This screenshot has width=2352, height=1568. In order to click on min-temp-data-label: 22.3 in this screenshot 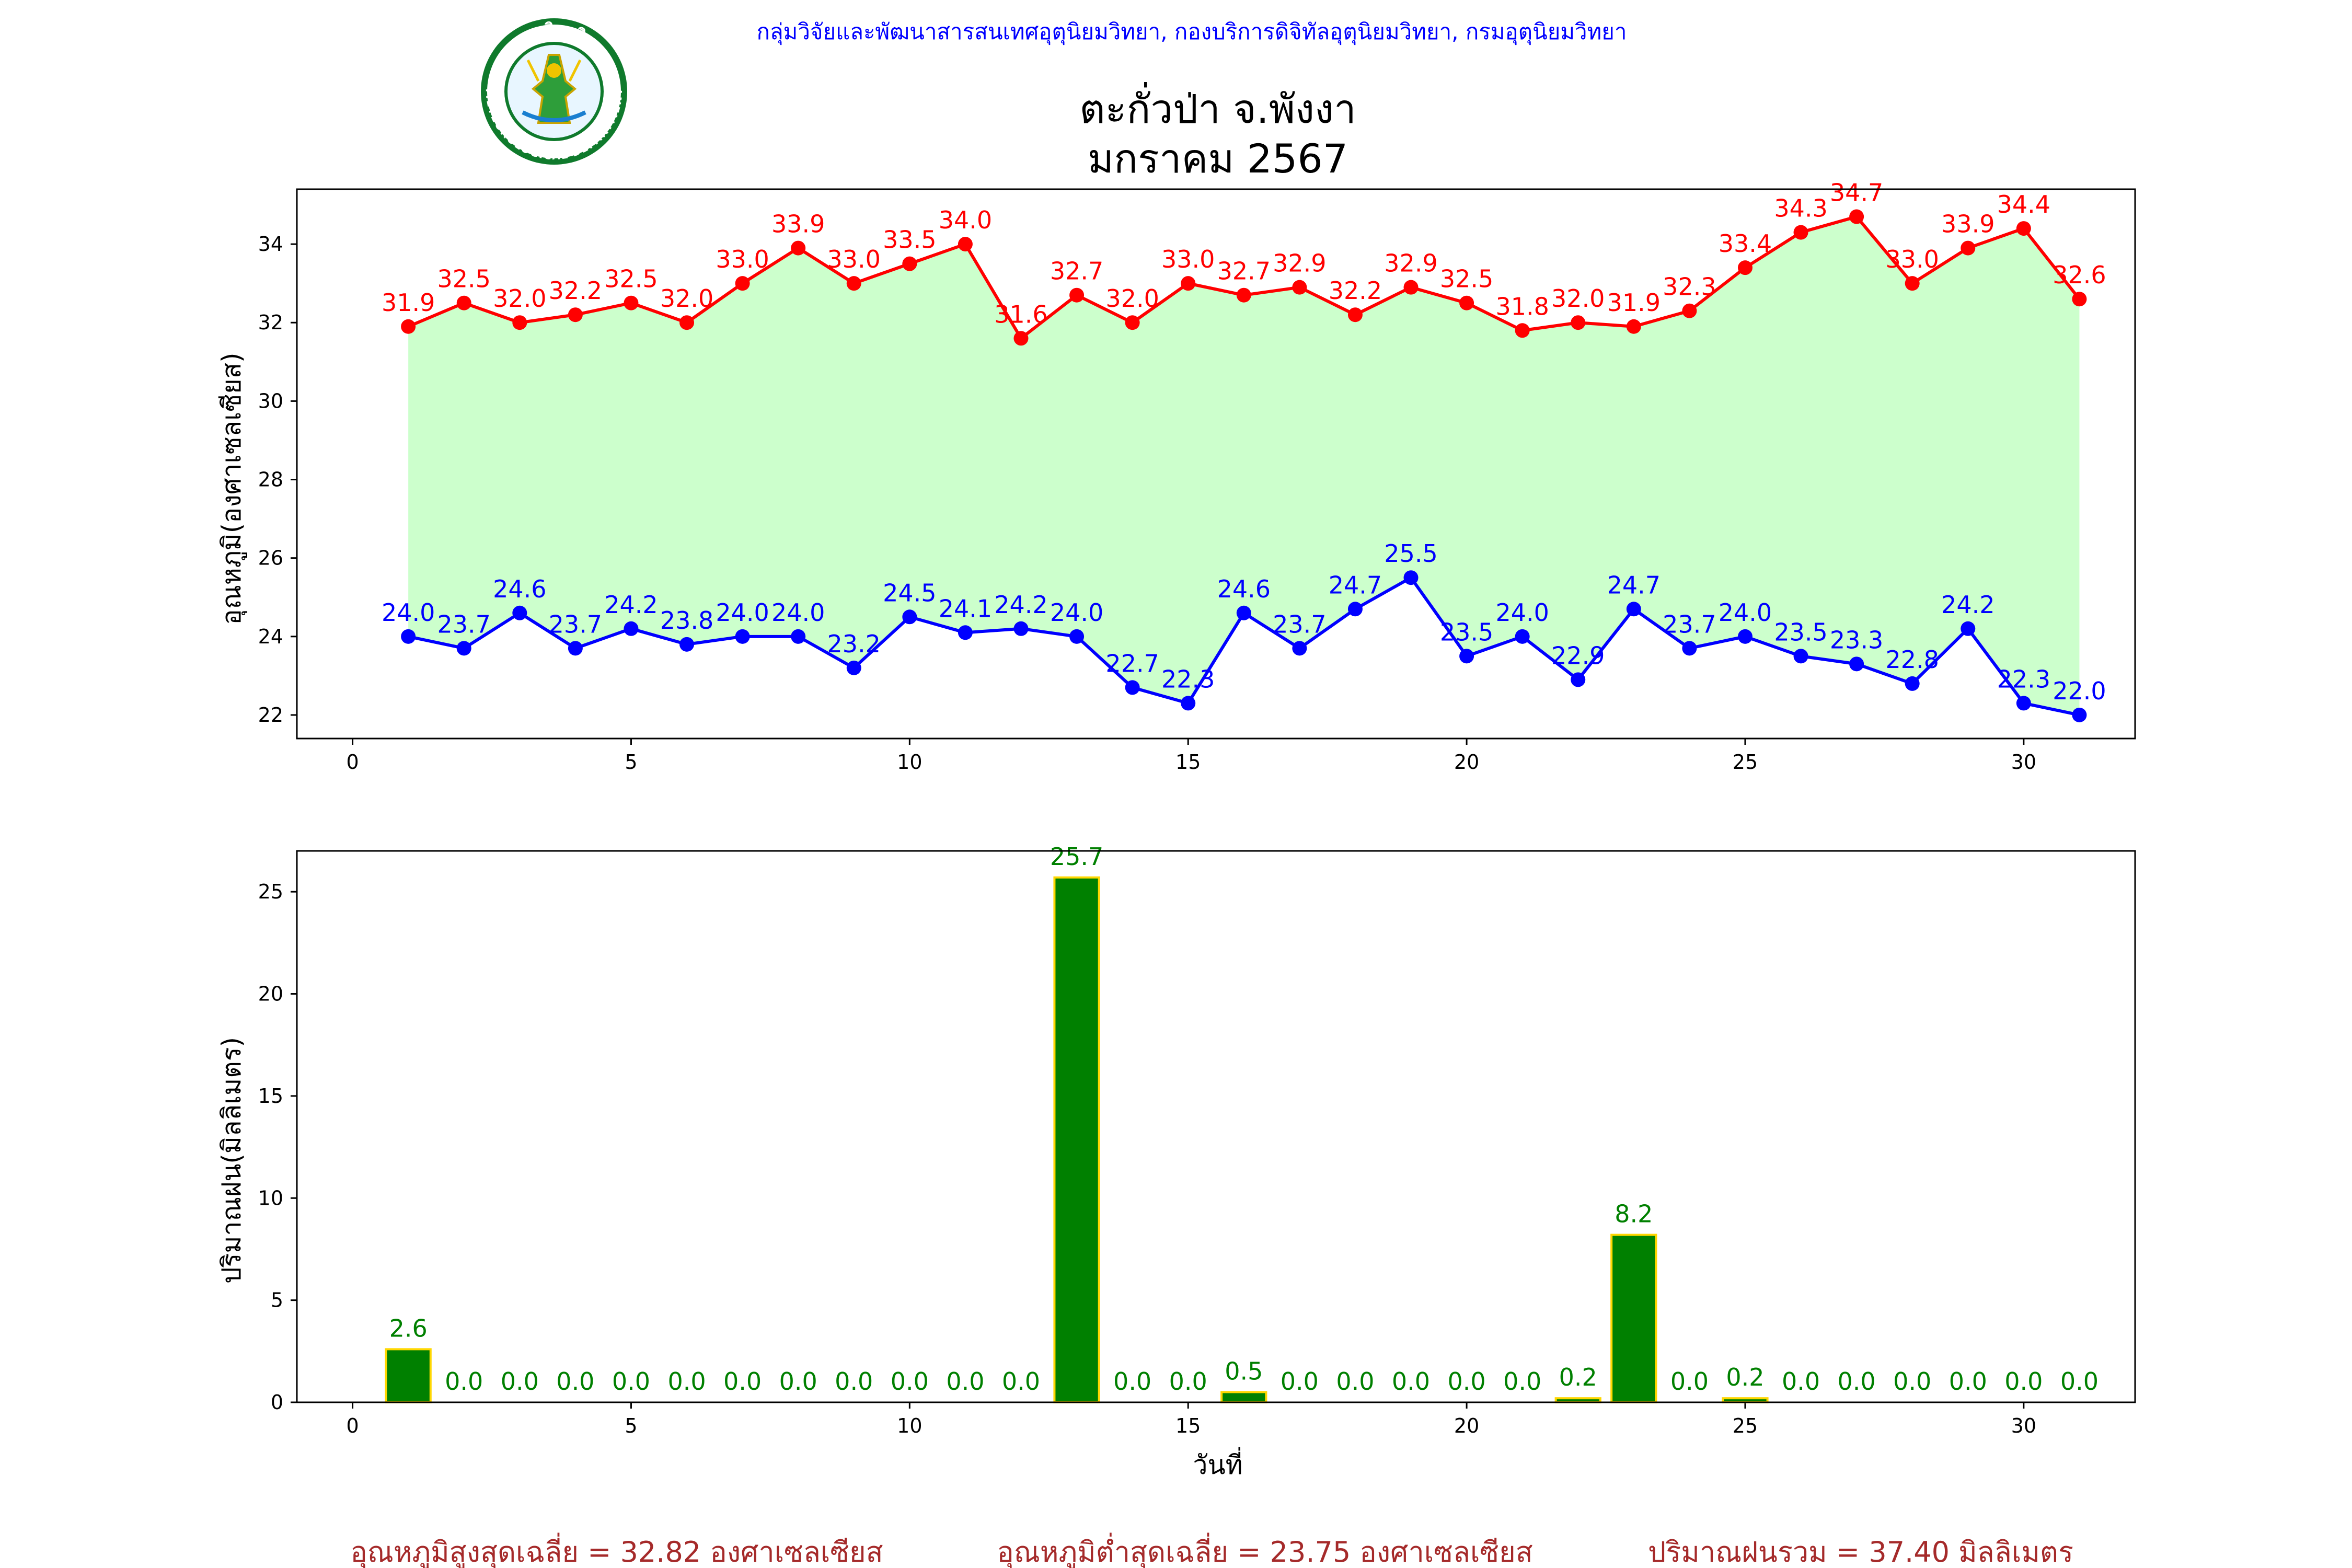, I will do `click(2023, 679)`.